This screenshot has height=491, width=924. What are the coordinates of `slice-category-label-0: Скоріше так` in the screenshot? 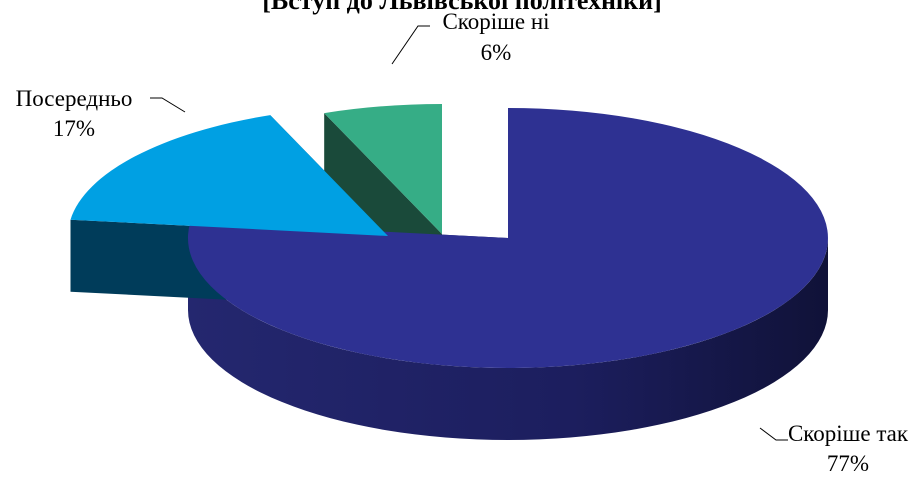 It's located at (848, 433).